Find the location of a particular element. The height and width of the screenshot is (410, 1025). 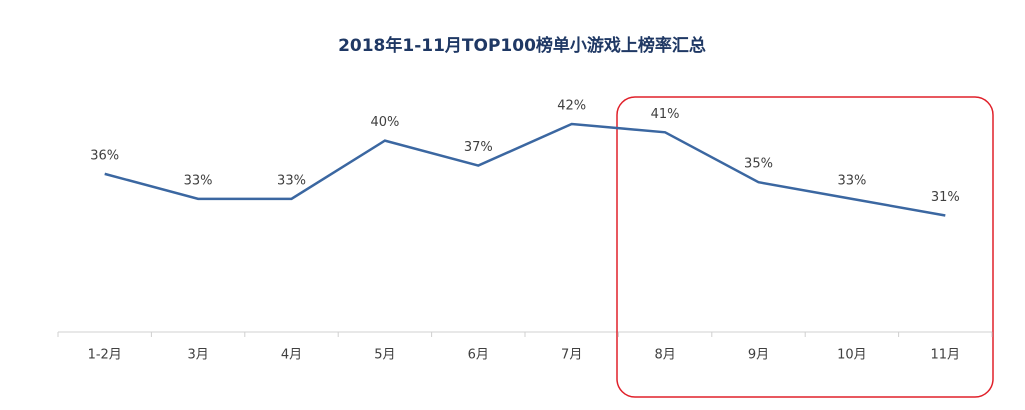

value-label: 36% is located at coordinates (104, 155).